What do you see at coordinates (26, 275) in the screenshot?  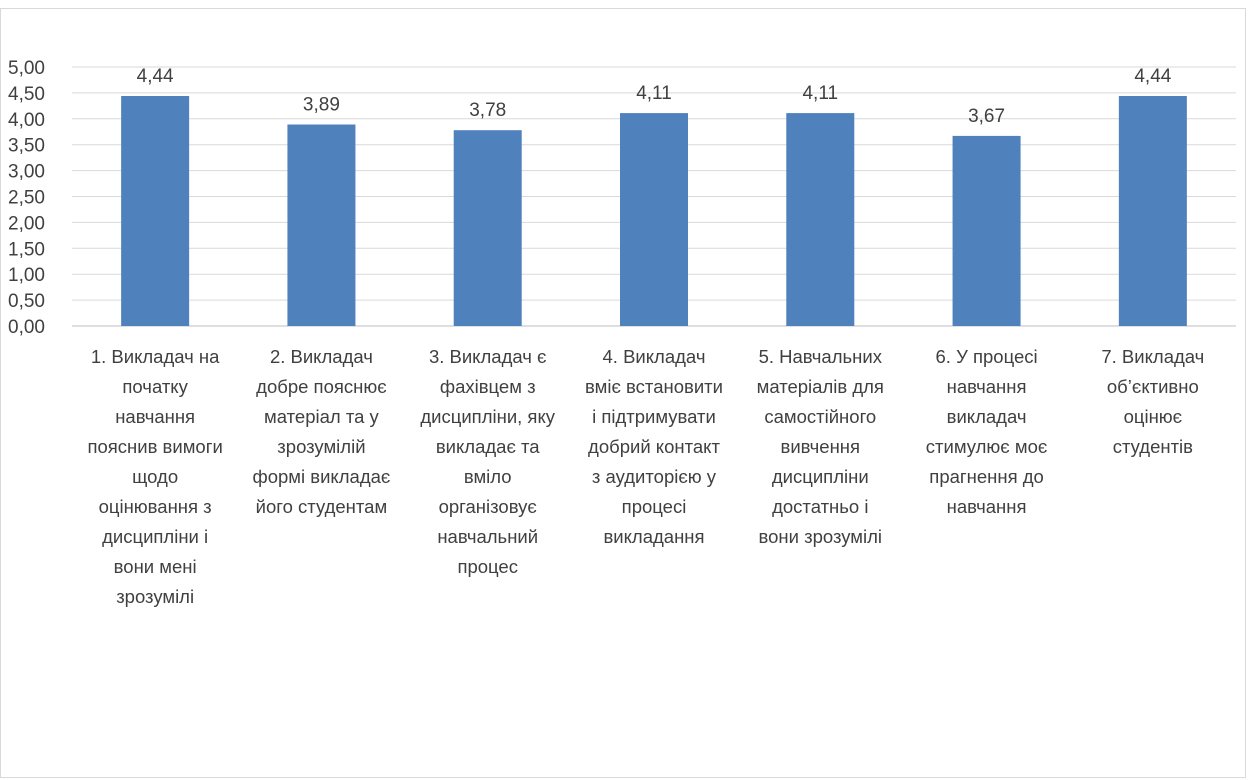 I see `y-tick-label: 1,00` at bounding box center [26, 275].